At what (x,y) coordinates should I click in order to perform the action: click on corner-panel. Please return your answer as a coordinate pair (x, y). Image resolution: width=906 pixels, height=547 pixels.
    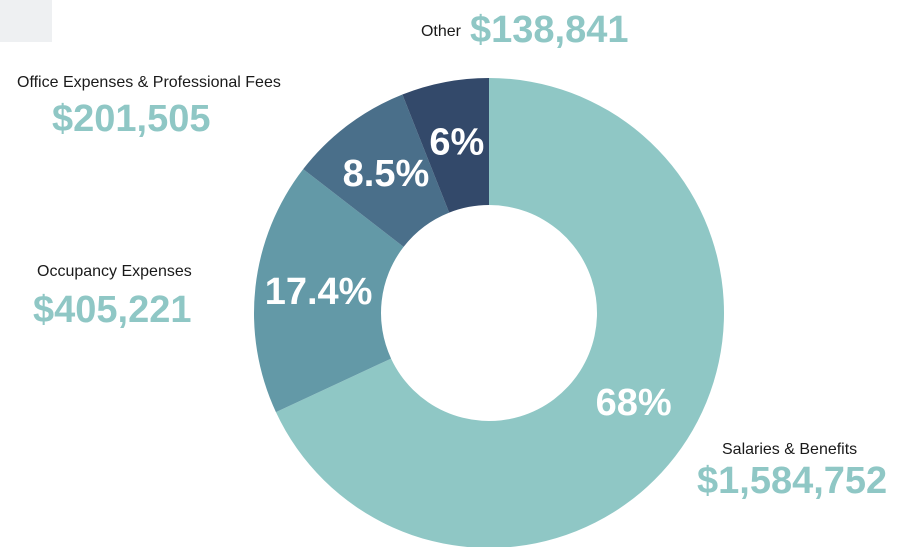
    Looking at the image, I should click on (26, 21).